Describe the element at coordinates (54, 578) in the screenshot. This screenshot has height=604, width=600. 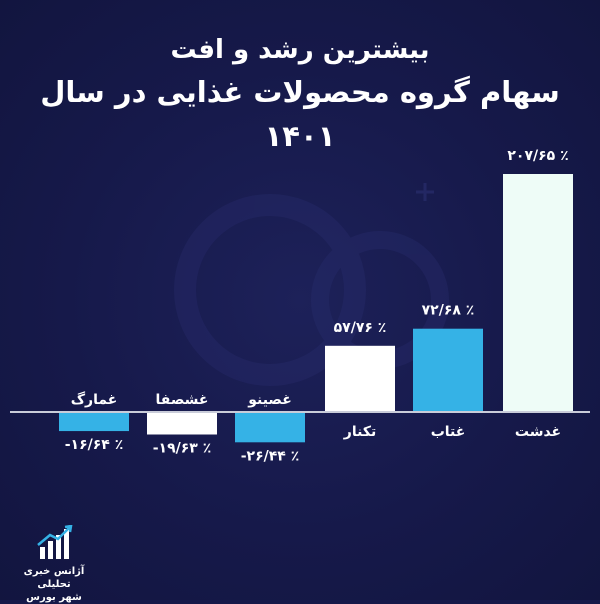
I see `logo-text-line-1: آژانس خبری تحلیلی` at that location.